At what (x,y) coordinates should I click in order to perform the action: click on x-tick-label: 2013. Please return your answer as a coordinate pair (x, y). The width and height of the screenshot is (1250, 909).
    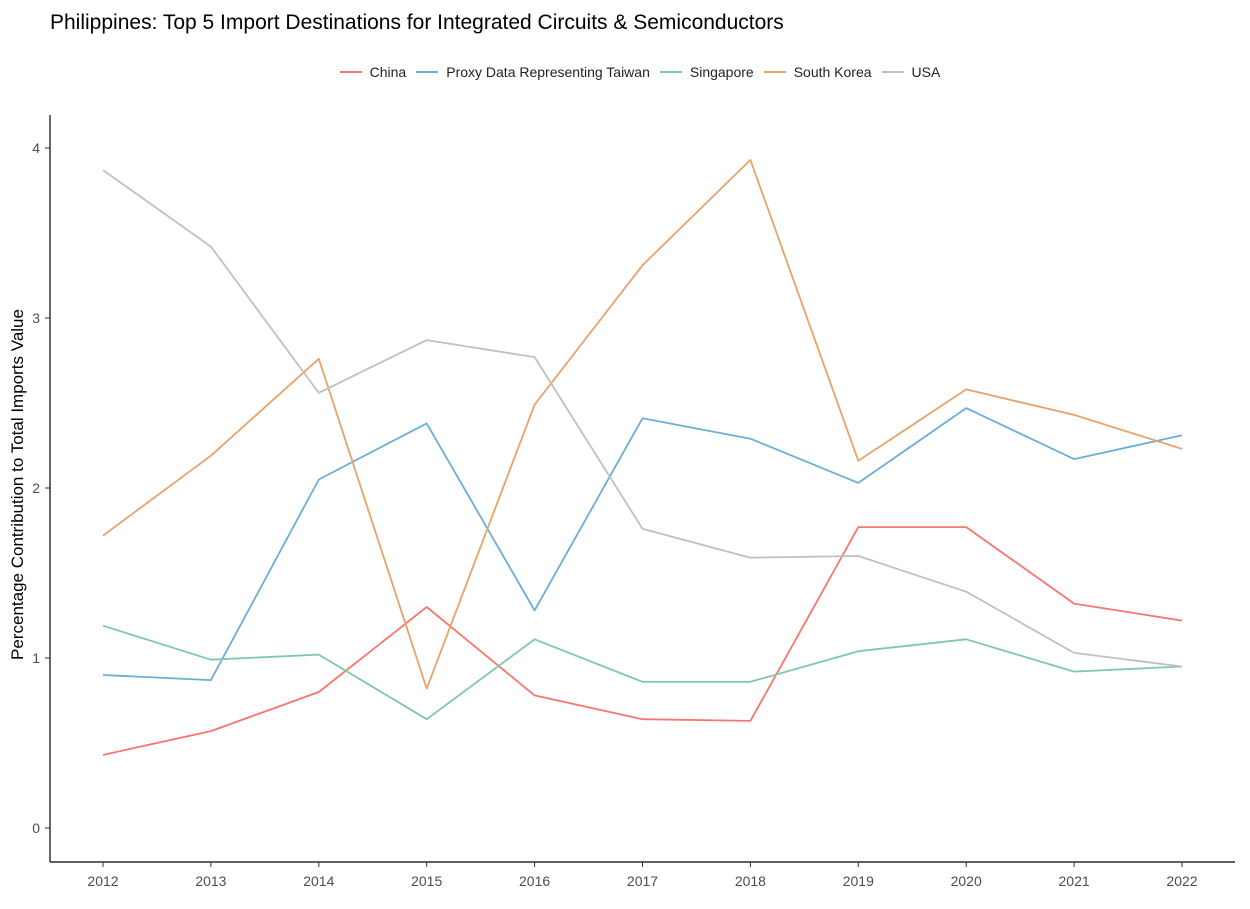
    Looking at the image, I should click on (210, 881).